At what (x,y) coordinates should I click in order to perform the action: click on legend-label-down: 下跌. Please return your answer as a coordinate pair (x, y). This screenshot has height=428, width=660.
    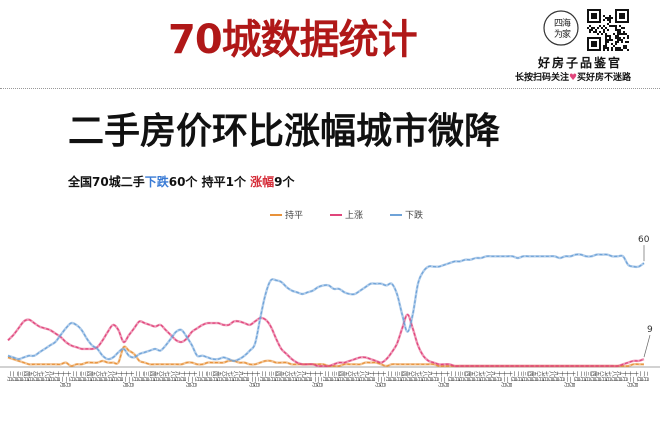
    Looking at the image, I should click on (414, 216).